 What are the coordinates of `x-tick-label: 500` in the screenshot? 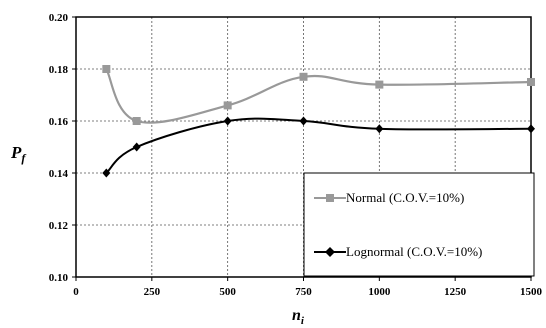 It's located at (227, 292).